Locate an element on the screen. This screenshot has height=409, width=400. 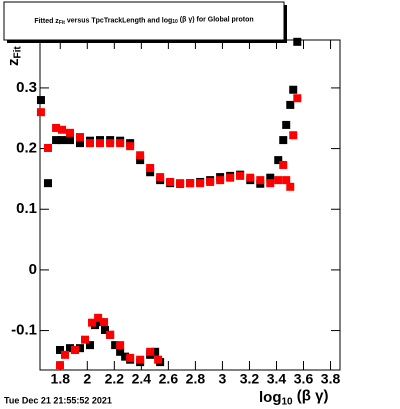
text-part: z is located at coordinates (13, 63).